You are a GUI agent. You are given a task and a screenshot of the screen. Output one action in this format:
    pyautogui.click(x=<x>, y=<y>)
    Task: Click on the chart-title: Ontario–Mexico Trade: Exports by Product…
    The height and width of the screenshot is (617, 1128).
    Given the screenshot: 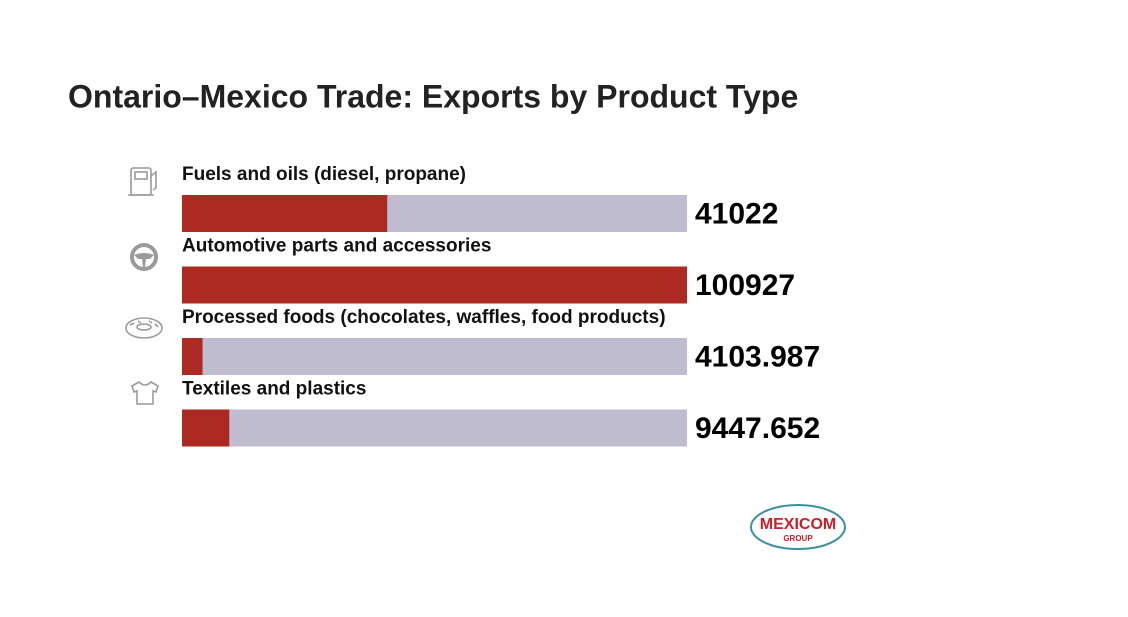 What is the action you would take?
    pyautogui.click(x=433, y=96)
    